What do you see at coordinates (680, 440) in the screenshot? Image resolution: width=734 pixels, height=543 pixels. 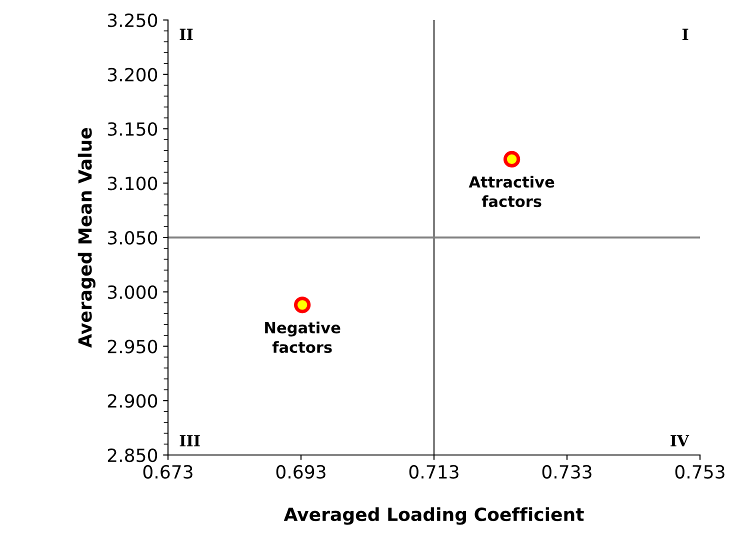 I see `annotation: IV` at bounding box center [680, 440].